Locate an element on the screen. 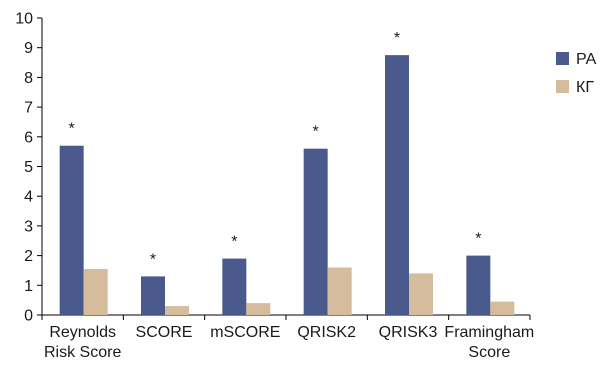 The width and height of the screenshot is (606, 369). x-tick-label: QRISK2 is located at coordinates (326, 332).